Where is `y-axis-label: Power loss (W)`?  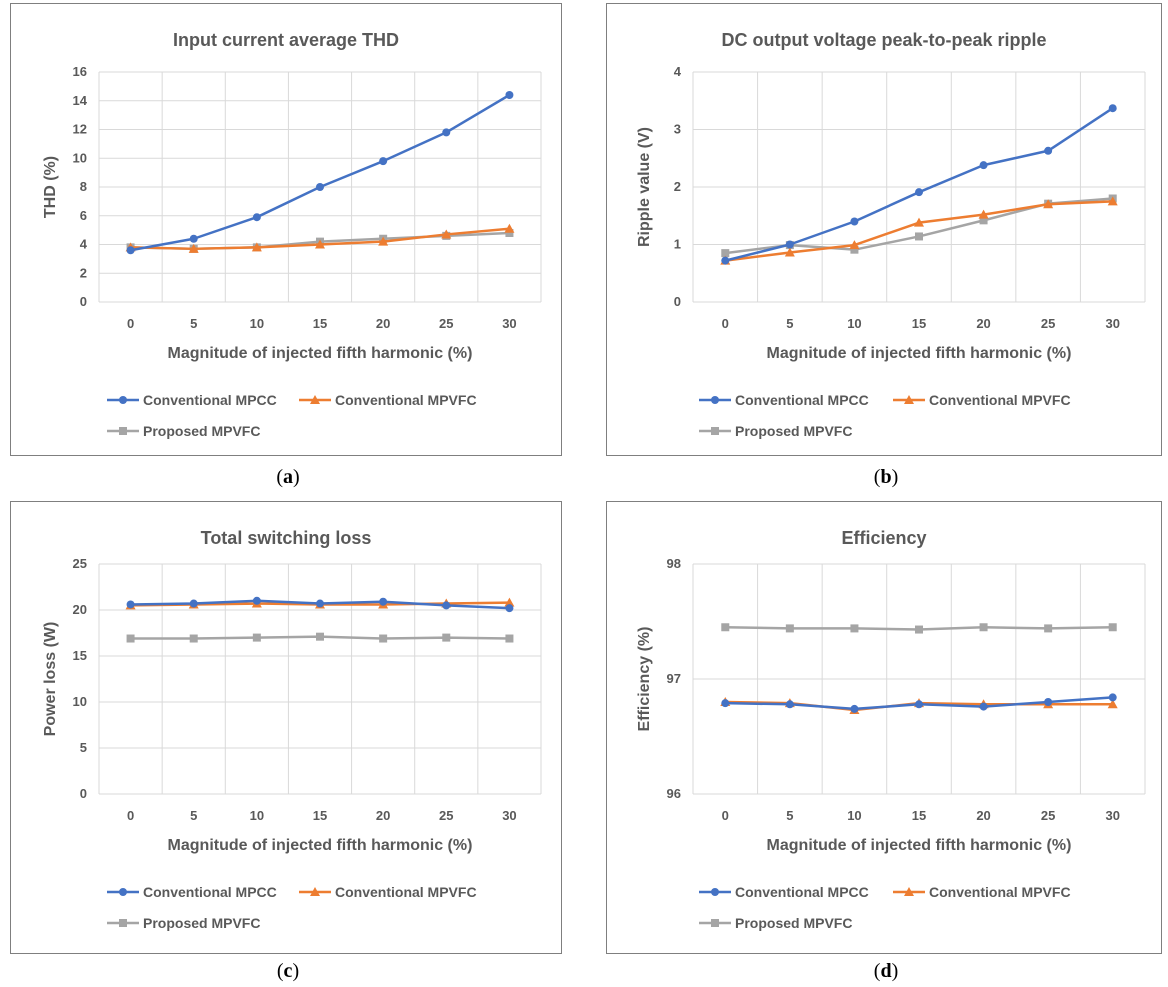
y-axis-label: Power loss (W) is located at coordinates (50, 679).